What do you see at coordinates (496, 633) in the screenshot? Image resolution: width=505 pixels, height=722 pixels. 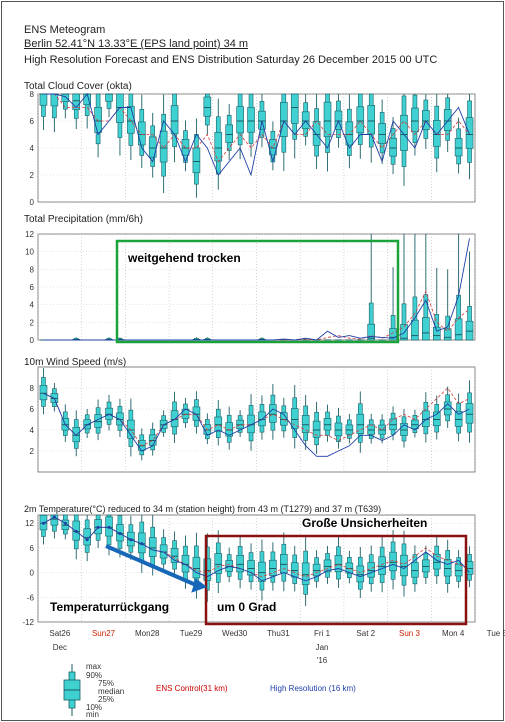 I see `day-label: Tue 5` at bounding box center [496, 633].